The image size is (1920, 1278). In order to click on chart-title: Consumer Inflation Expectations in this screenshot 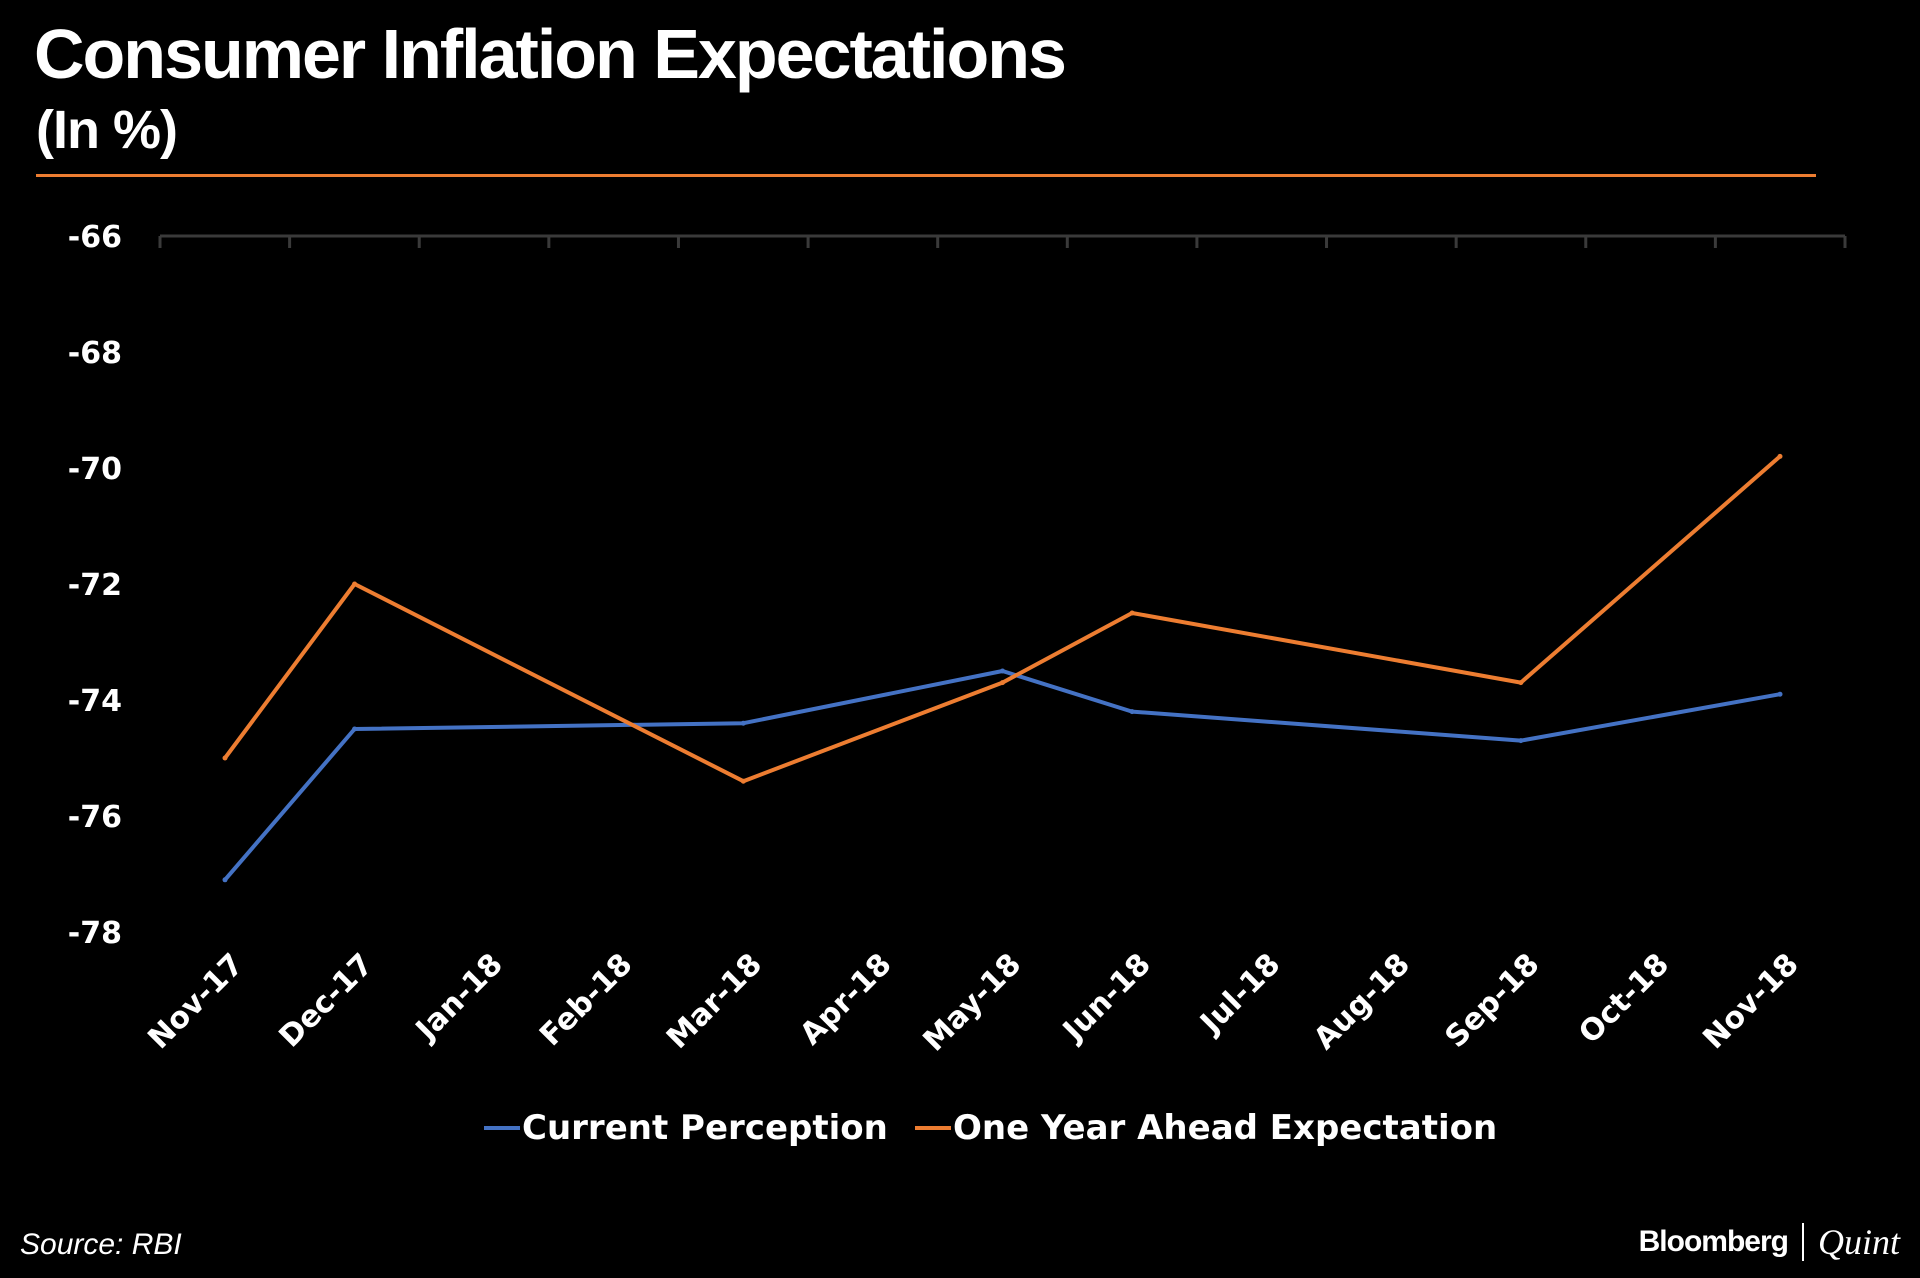, I will do `click(550, 54)`.